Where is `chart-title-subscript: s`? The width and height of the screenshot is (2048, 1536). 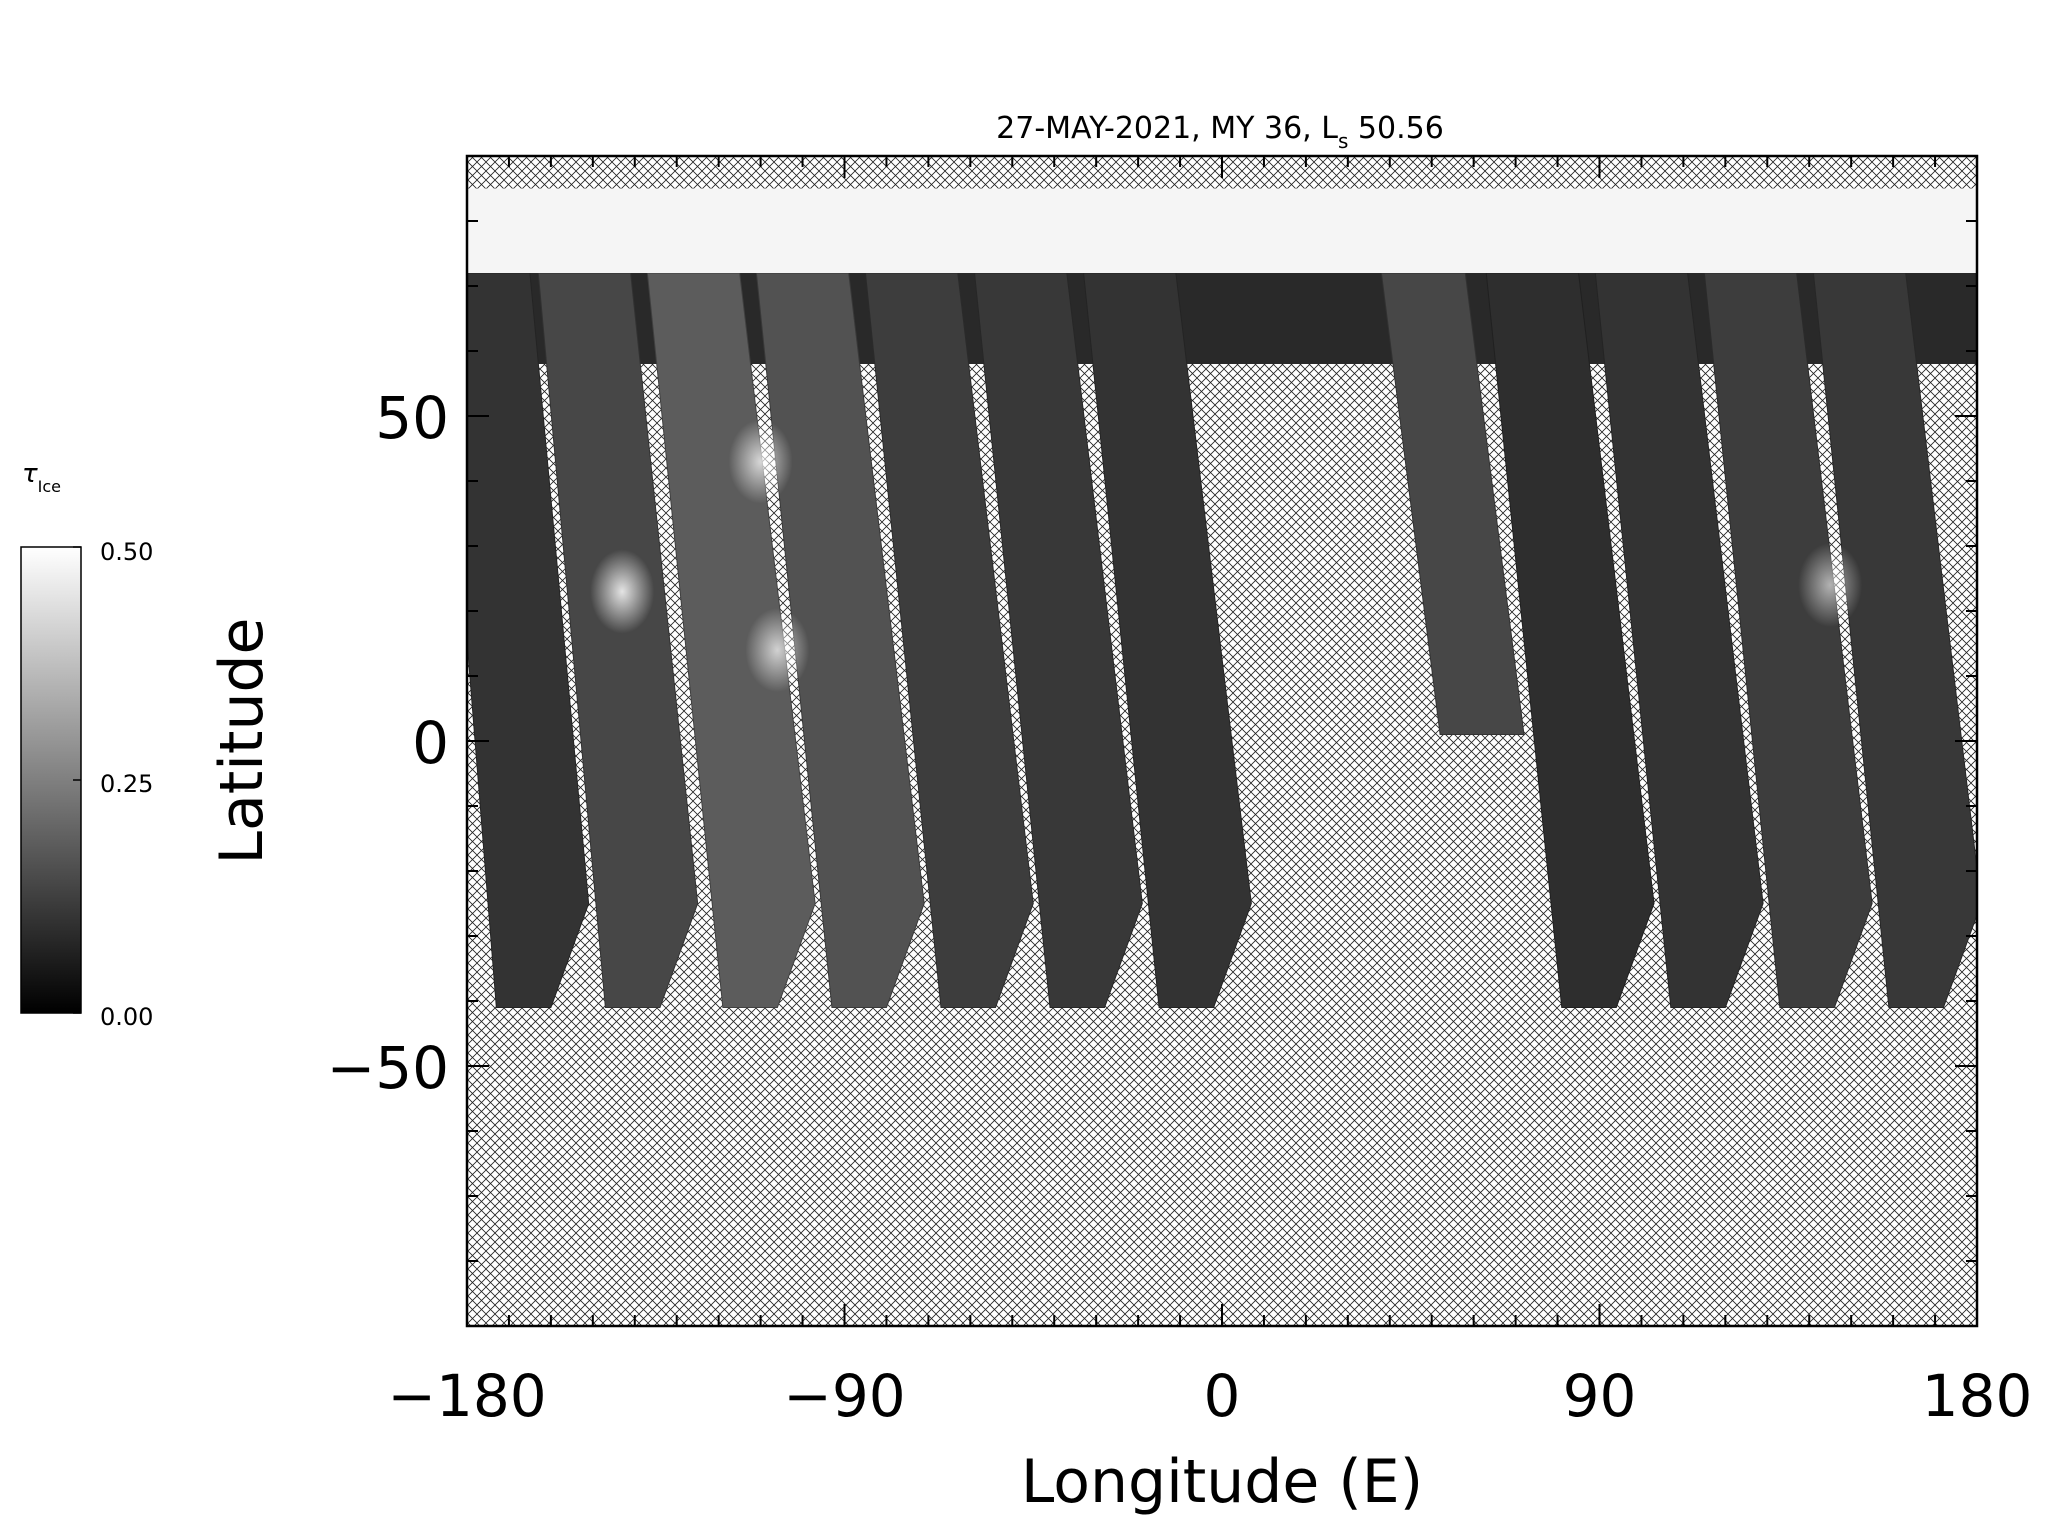
chart-title-subscript: s is located at coordinates (1343, 141).